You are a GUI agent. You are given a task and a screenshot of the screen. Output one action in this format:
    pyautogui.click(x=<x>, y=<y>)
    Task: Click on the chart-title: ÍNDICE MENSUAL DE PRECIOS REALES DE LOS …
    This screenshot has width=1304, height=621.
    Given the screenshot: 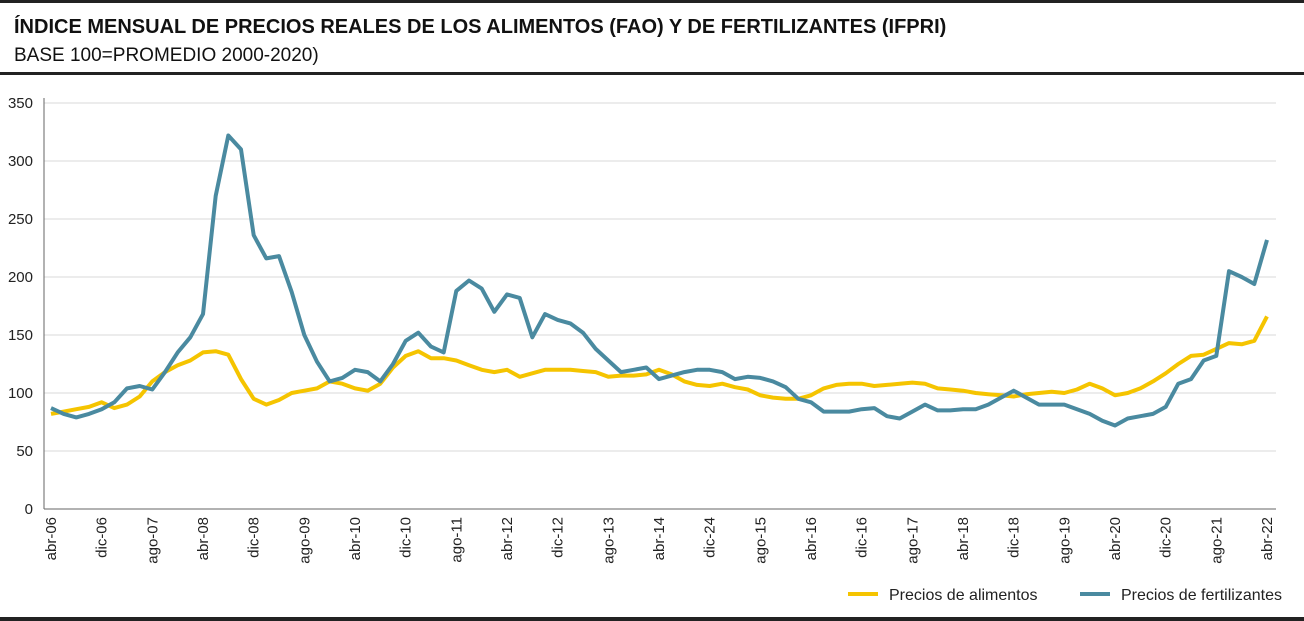 What is the action you would take?
    pyautogui.click(x=480, y=26)
    